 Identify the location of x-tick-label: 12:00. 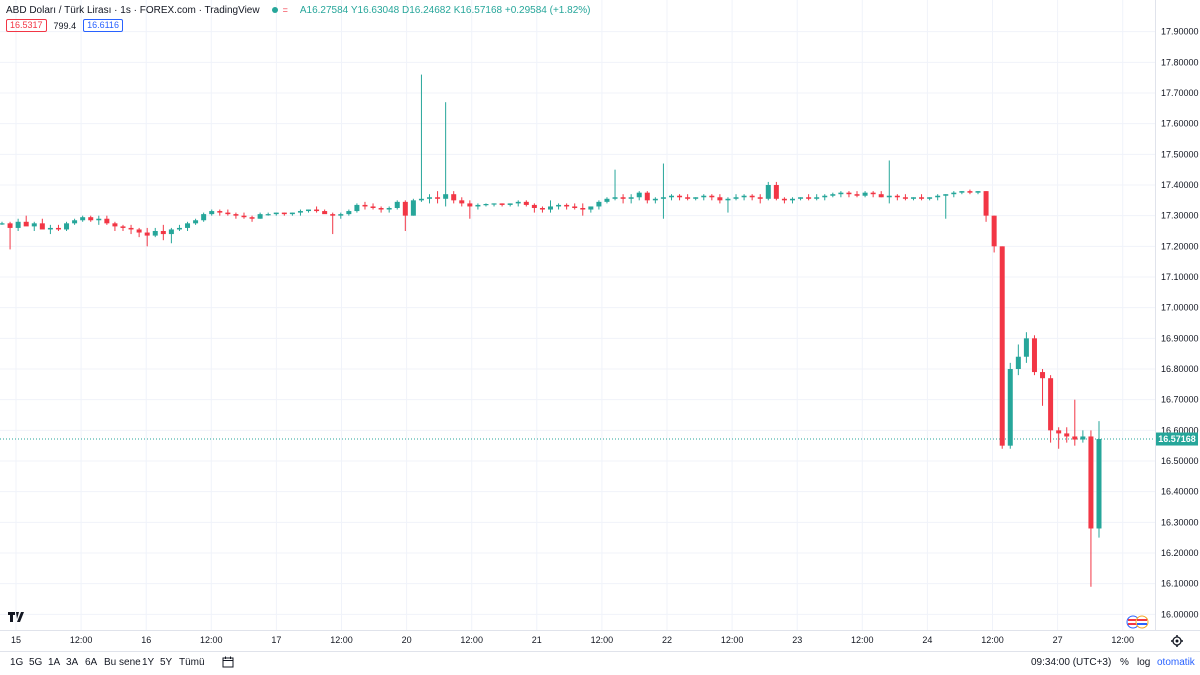
(471, 640).